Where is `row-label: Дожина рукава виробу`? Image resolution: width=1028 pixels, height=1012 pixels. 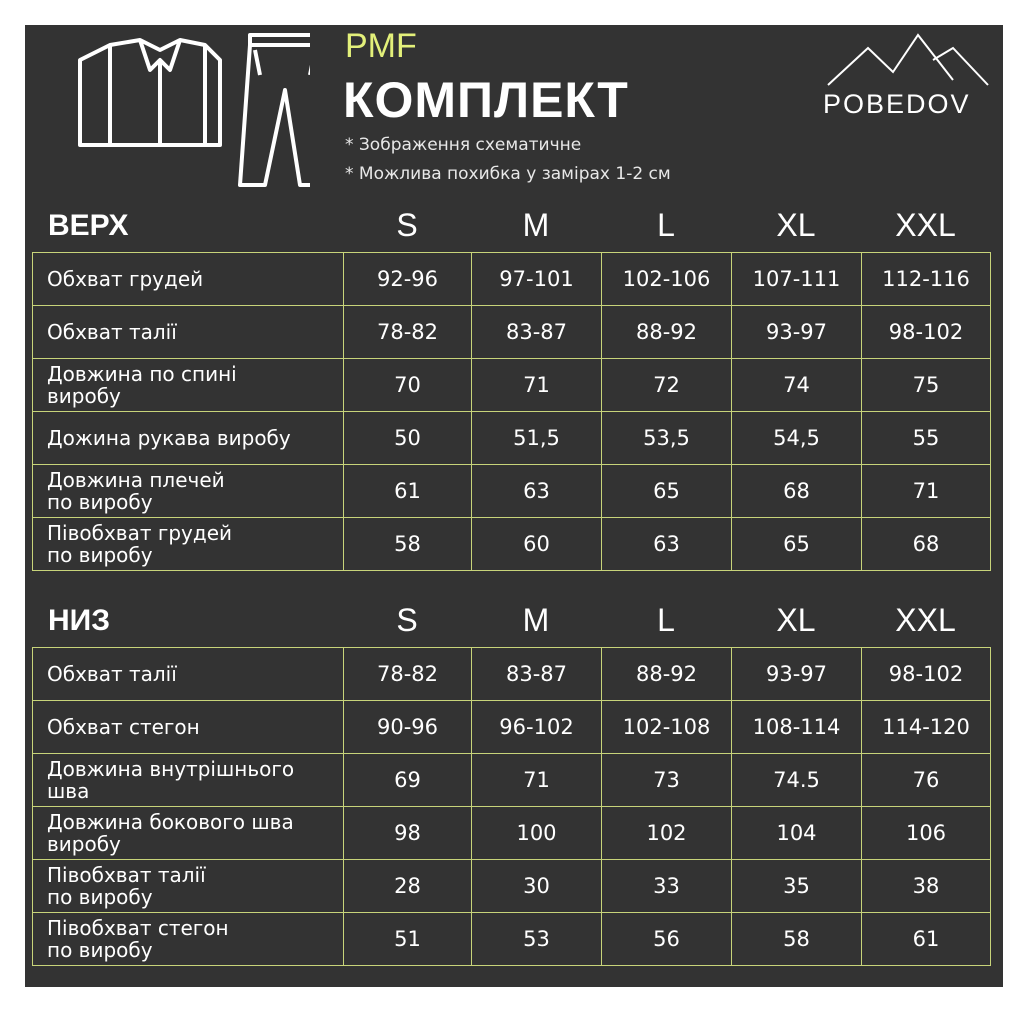
row-label: Дожина рукава виробу is located at coordinates (188, 438).